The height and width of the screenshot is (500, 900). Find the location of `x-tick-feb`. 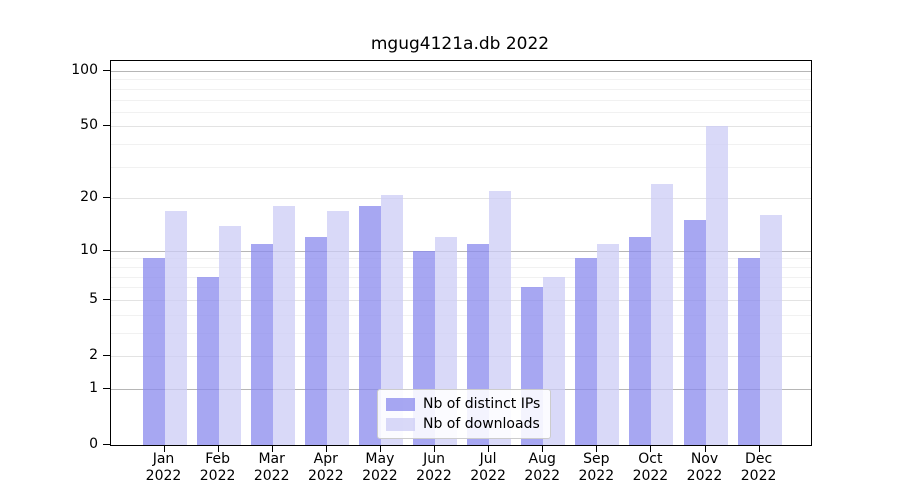

x-tick-feb is located at coordinates (218, 448).